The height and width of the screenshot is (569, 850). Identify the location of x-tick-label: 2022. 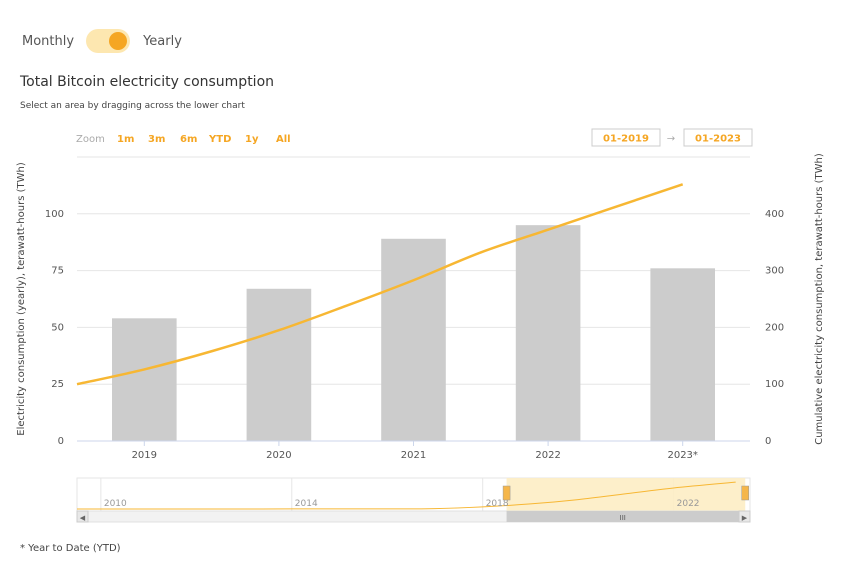
(547, 455).